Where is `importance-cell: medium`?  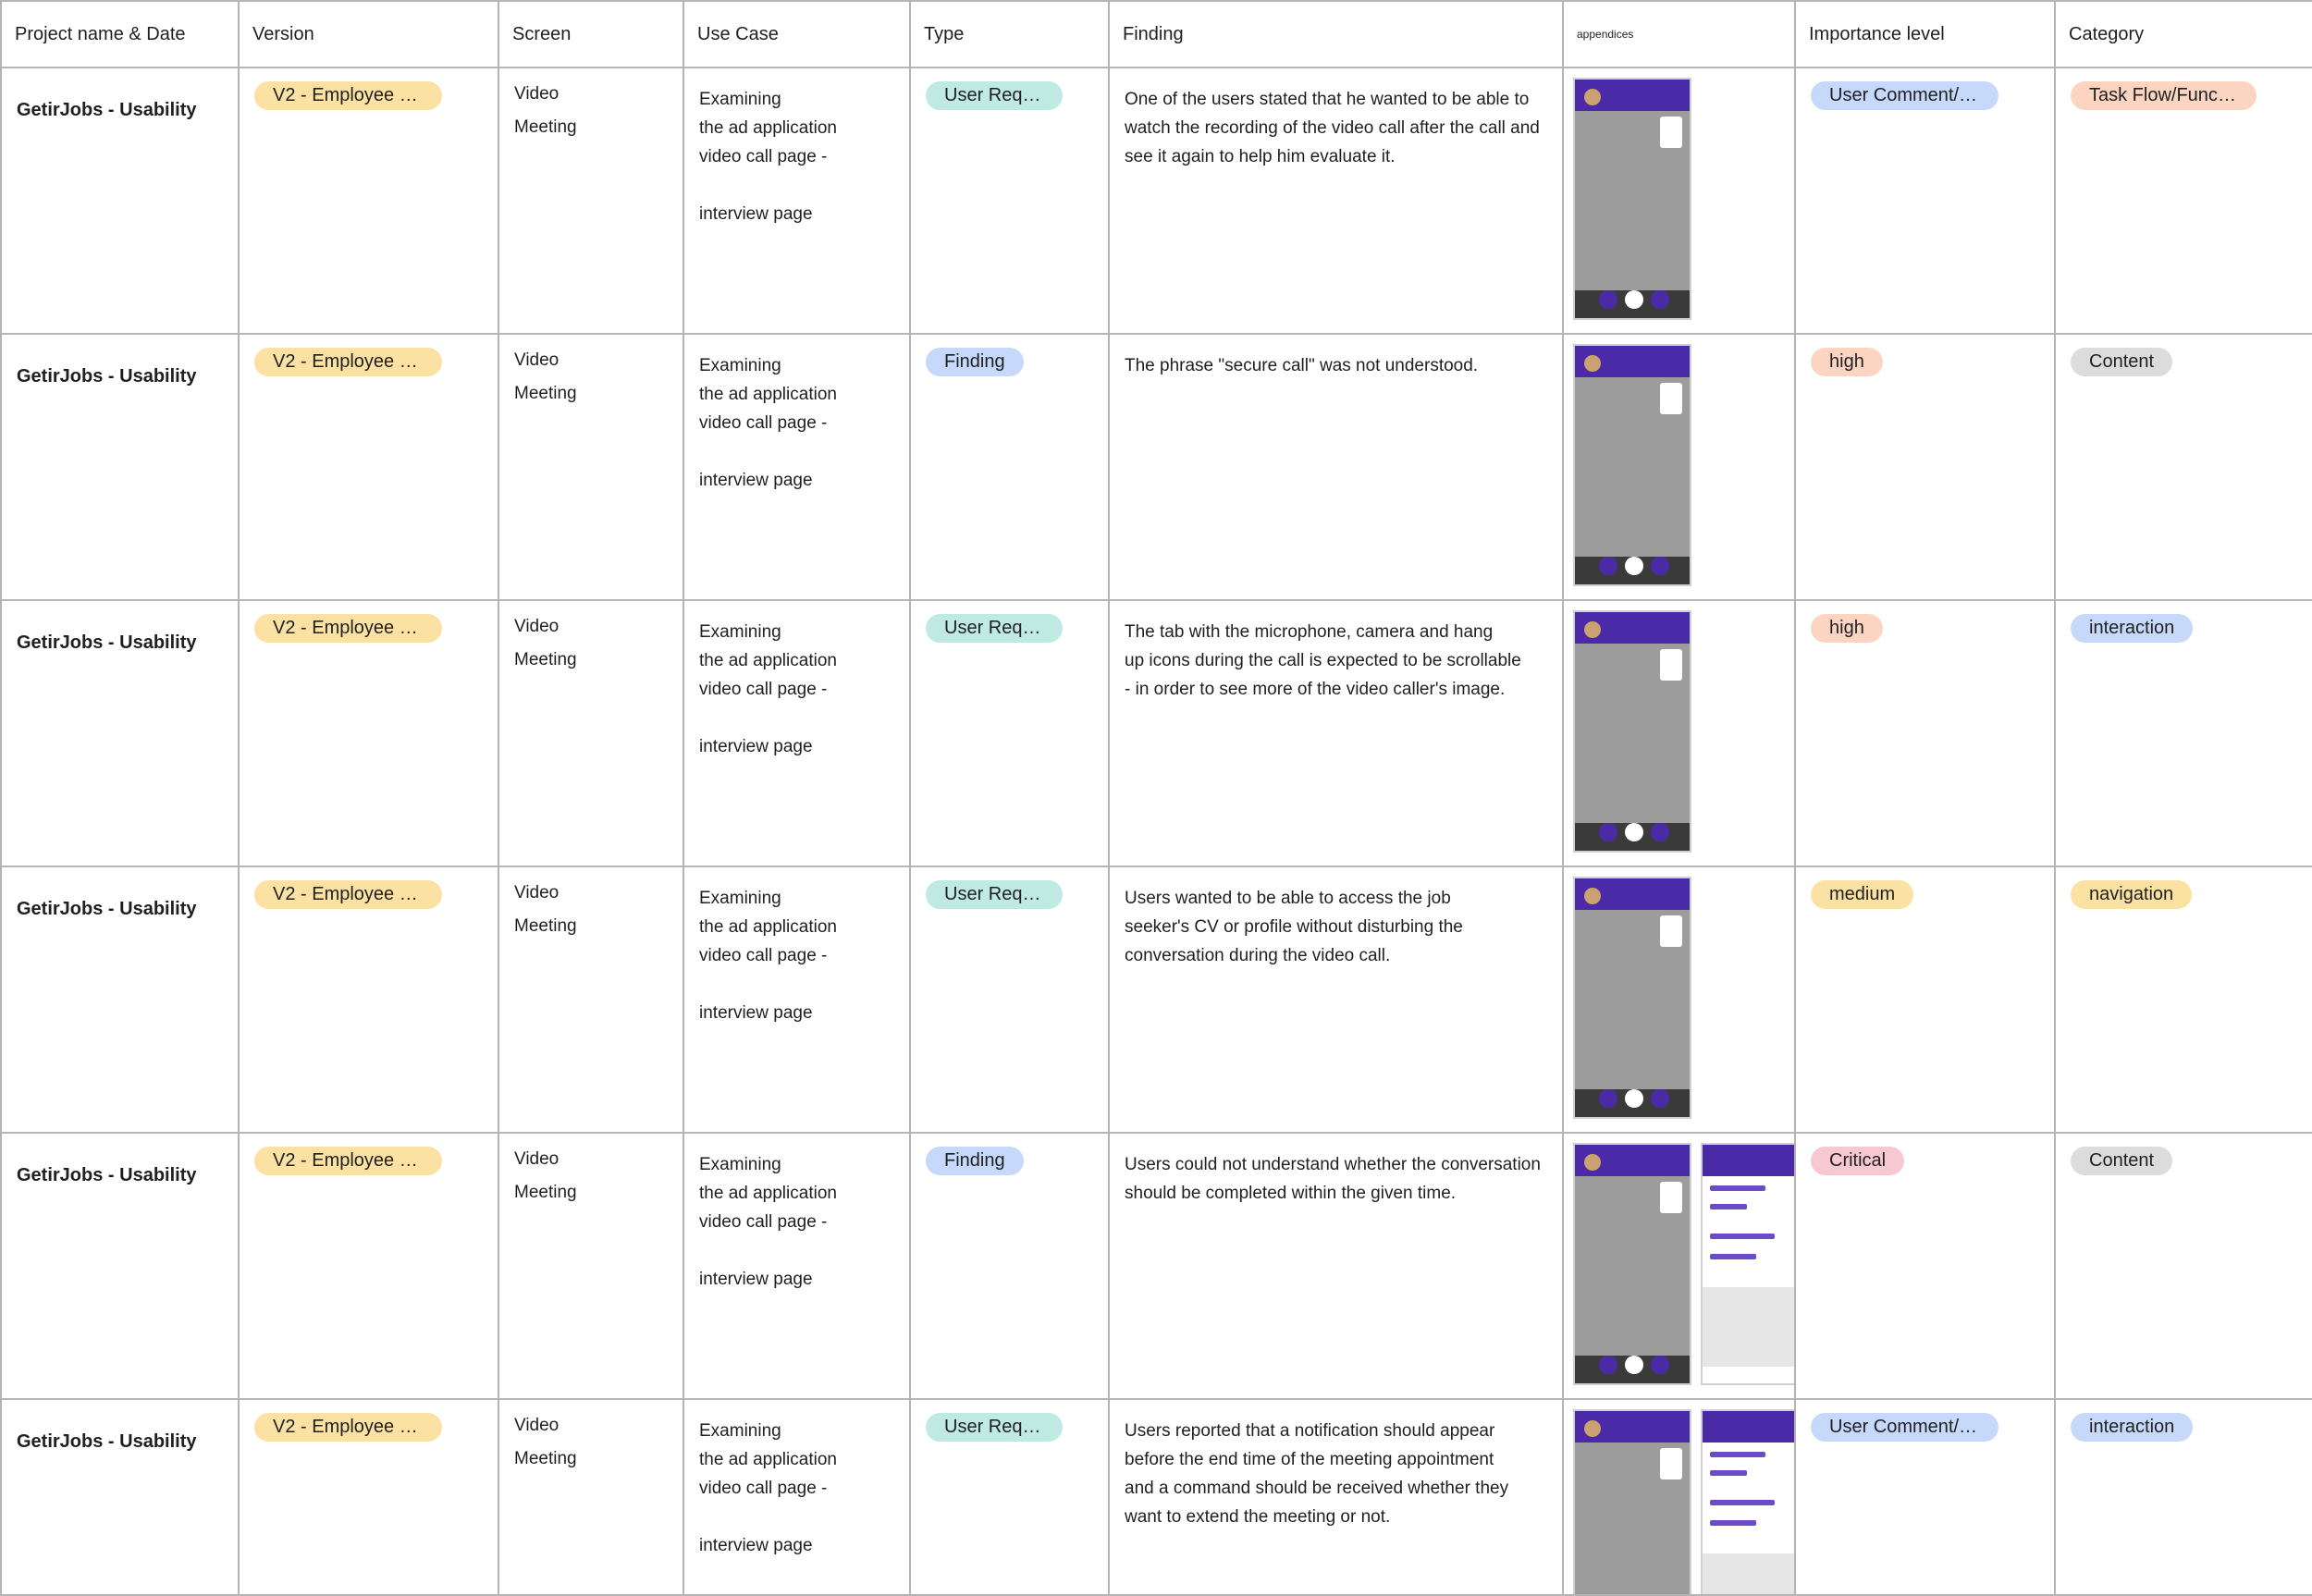 importance-cell: medium is located at coordinates (1925, 1000).